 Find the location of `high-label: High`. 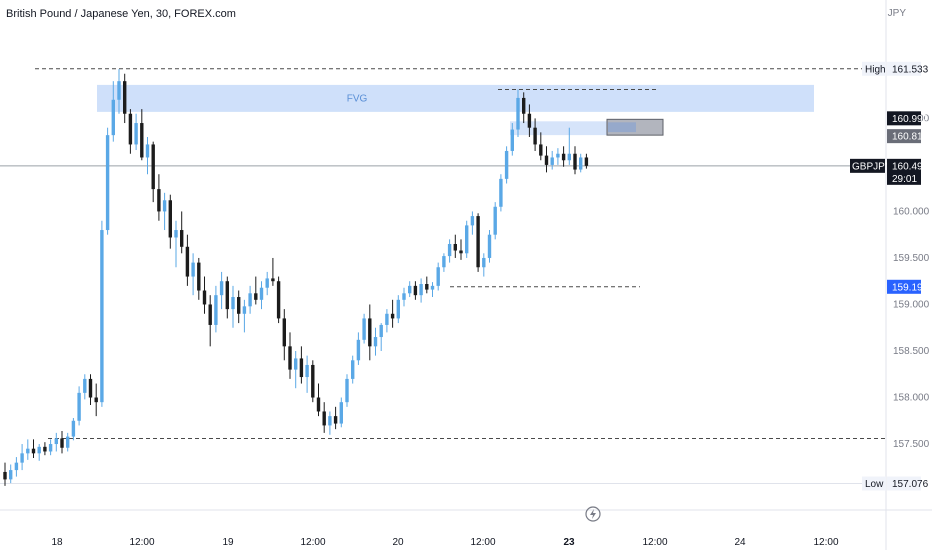

high-label: High is located at coordinates (875, 69).